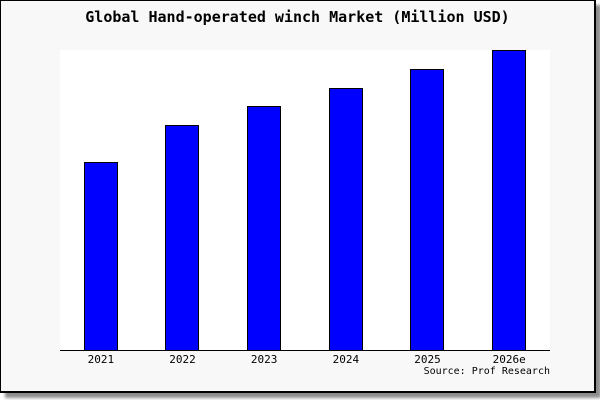 The image size is (600, 400). I want to click on bar-2026e, so click(509, 200).